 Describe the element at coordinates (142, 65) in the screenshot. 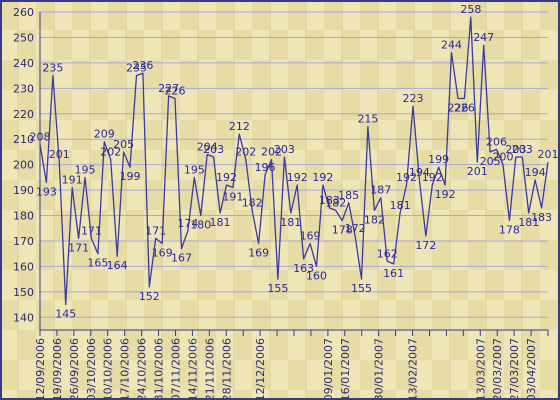

I see `data-label: 236` at that location.